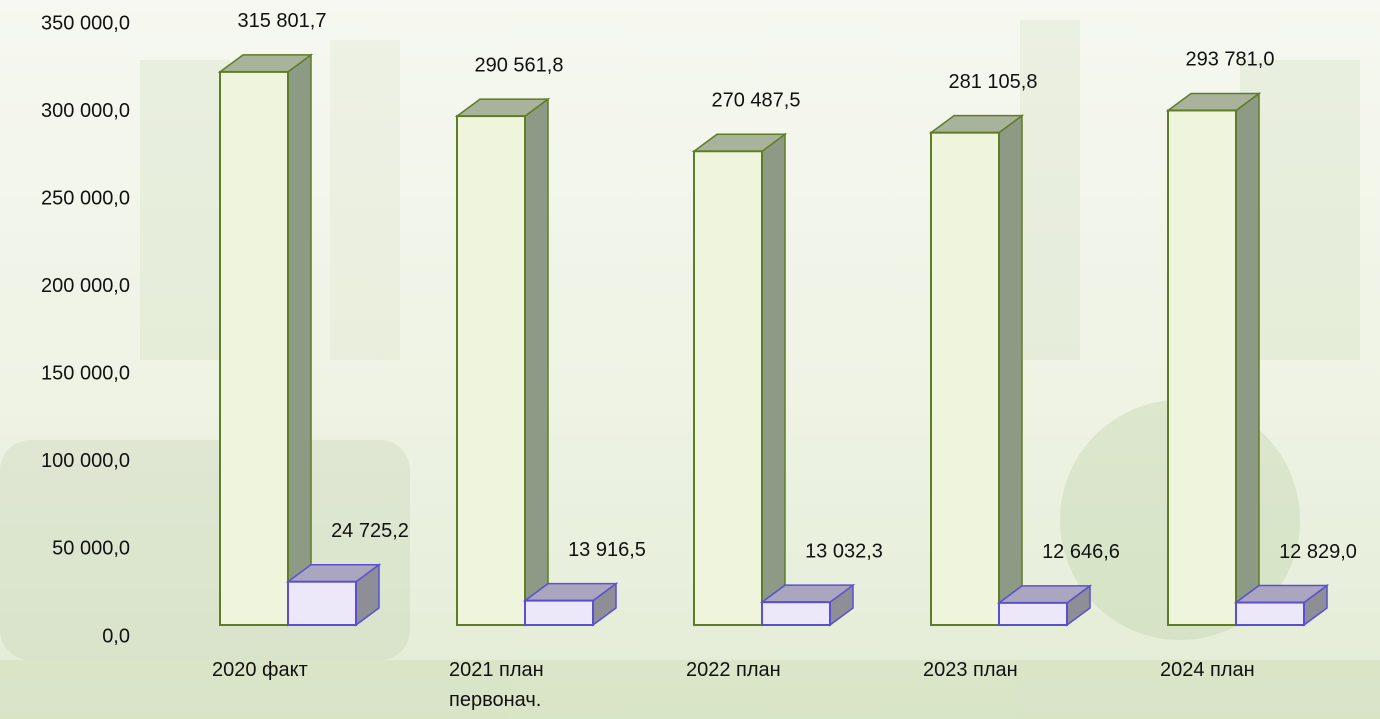 The image size is (1380, 719). What do you see at coordinates (85, 23) in the screenshot?
I see `y-tick-label: 350 000,0` at bounding box center [85, 23].